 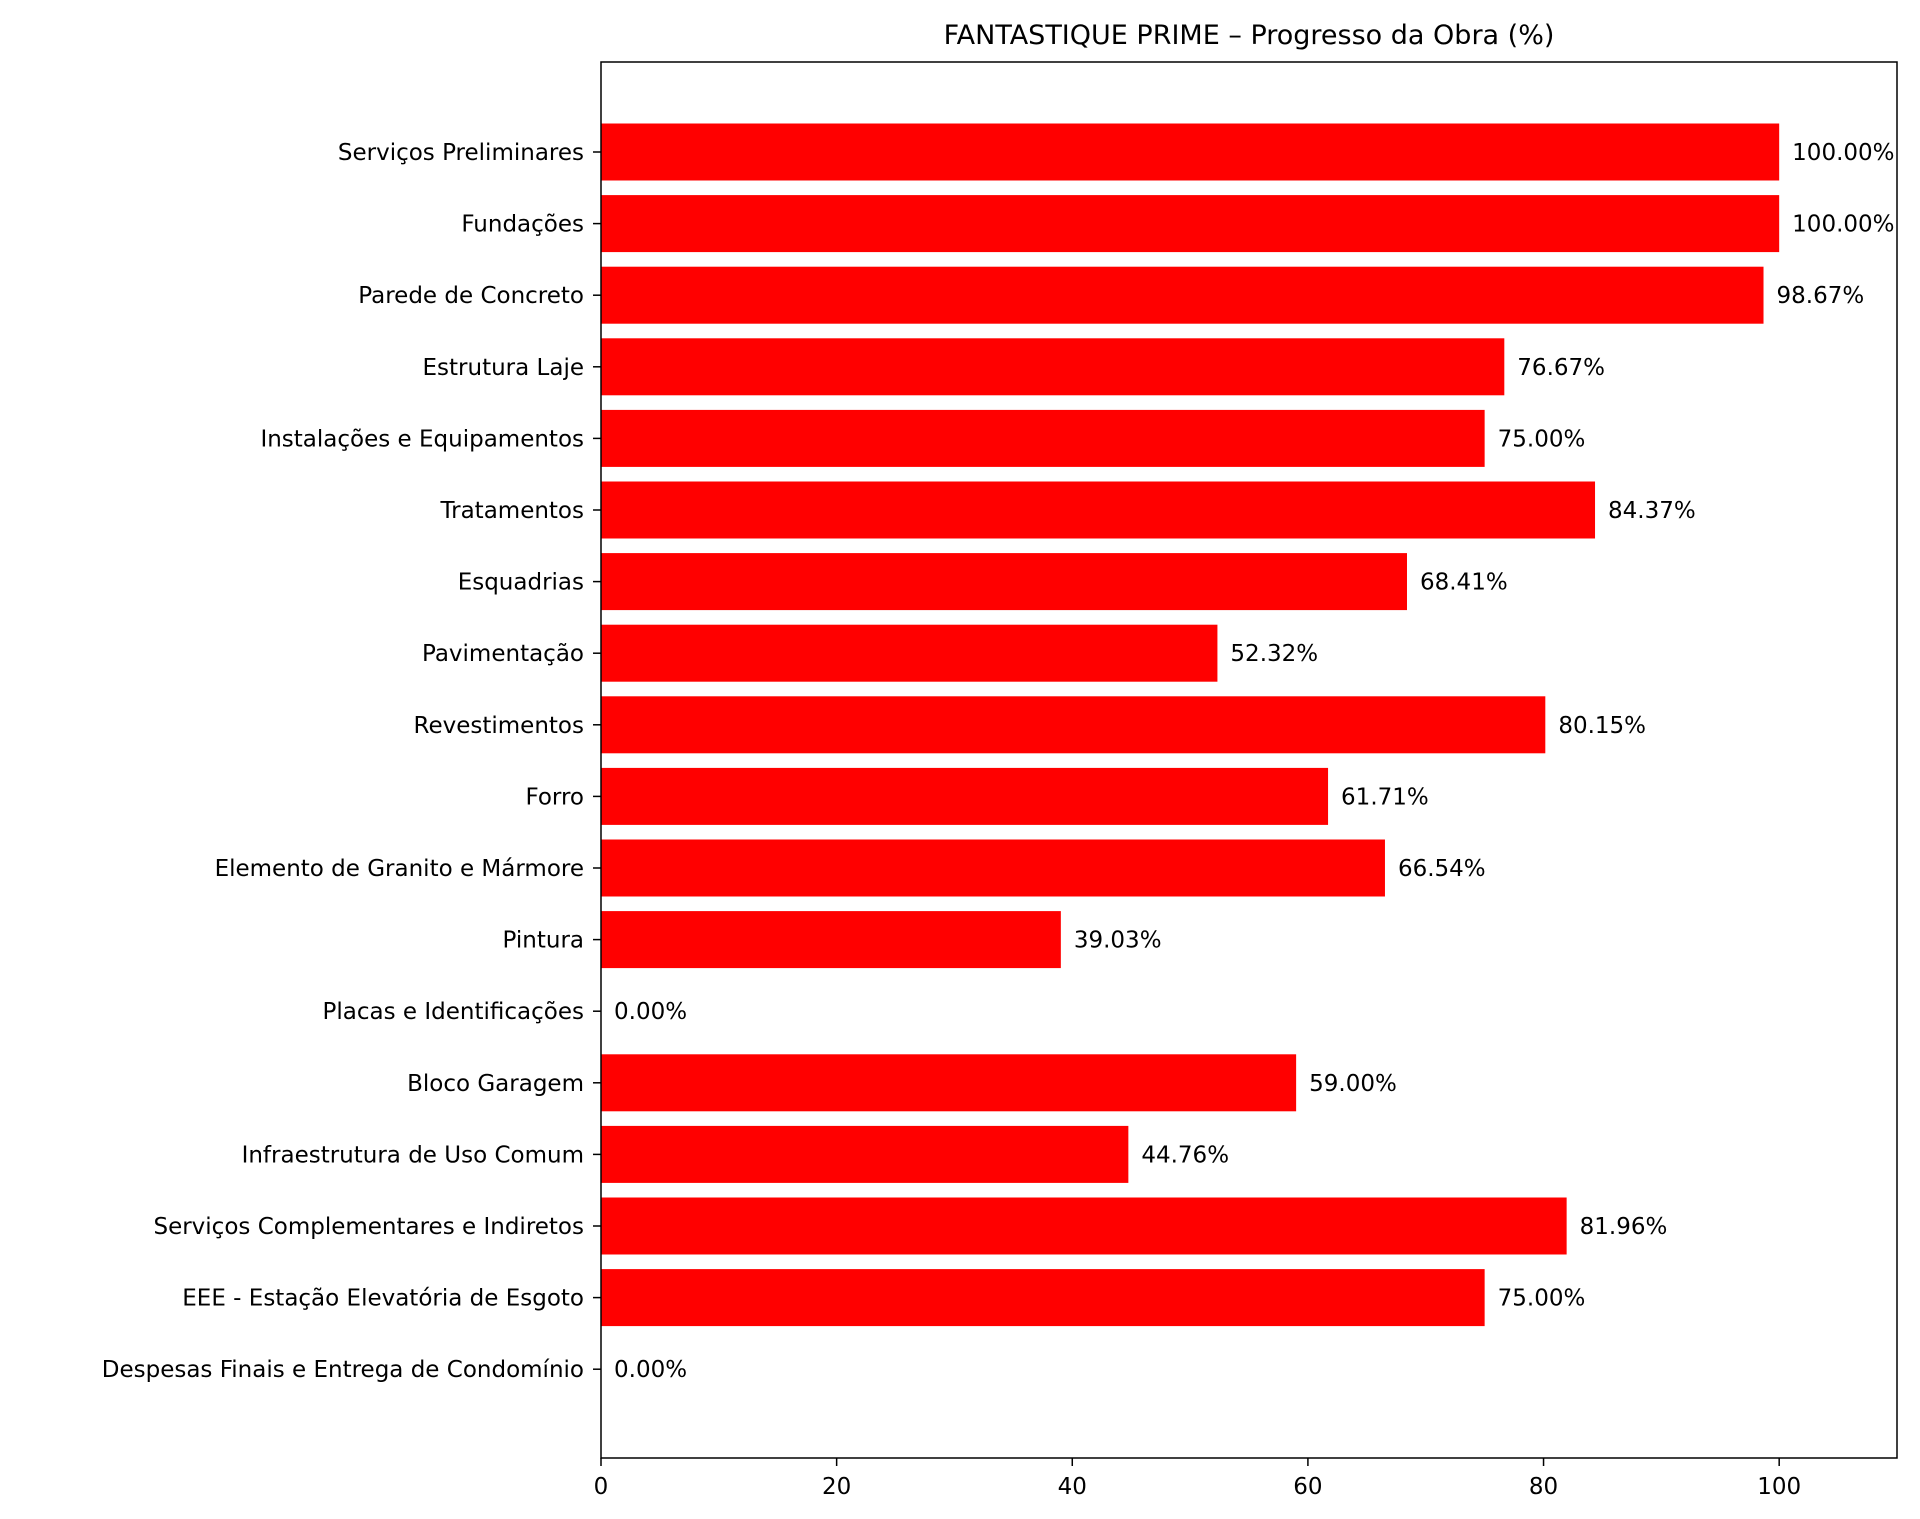 I want to click on category-label: Parede de Concreto, so click(x=471, y=296).